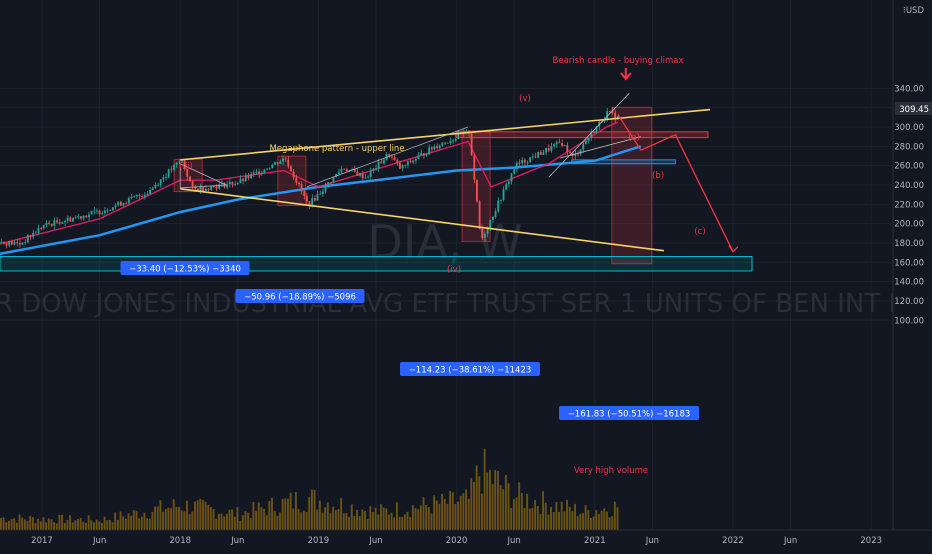  Describe the element at coordinates (699, 232) in the screenshot. I see `wave-c-label: (c)` at that location.